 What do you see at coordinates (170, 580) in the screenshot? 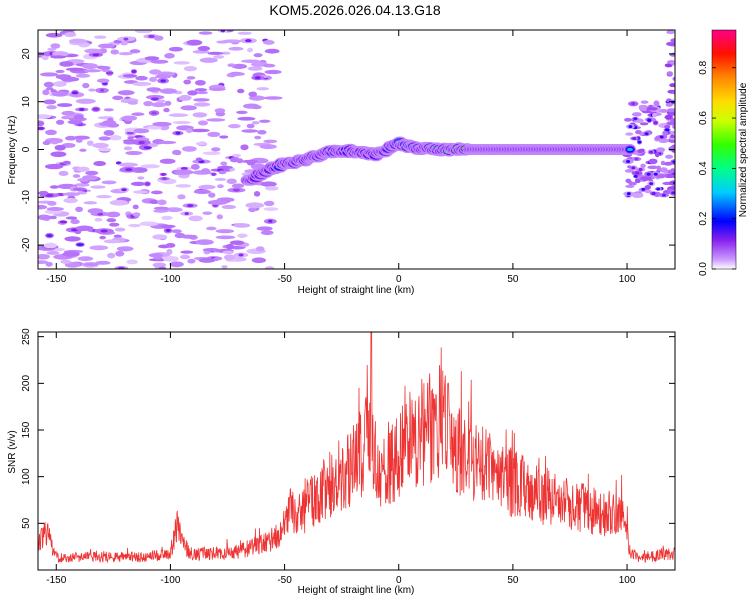
I see `x-tick-label: -100` at bounding box center [170, 580].